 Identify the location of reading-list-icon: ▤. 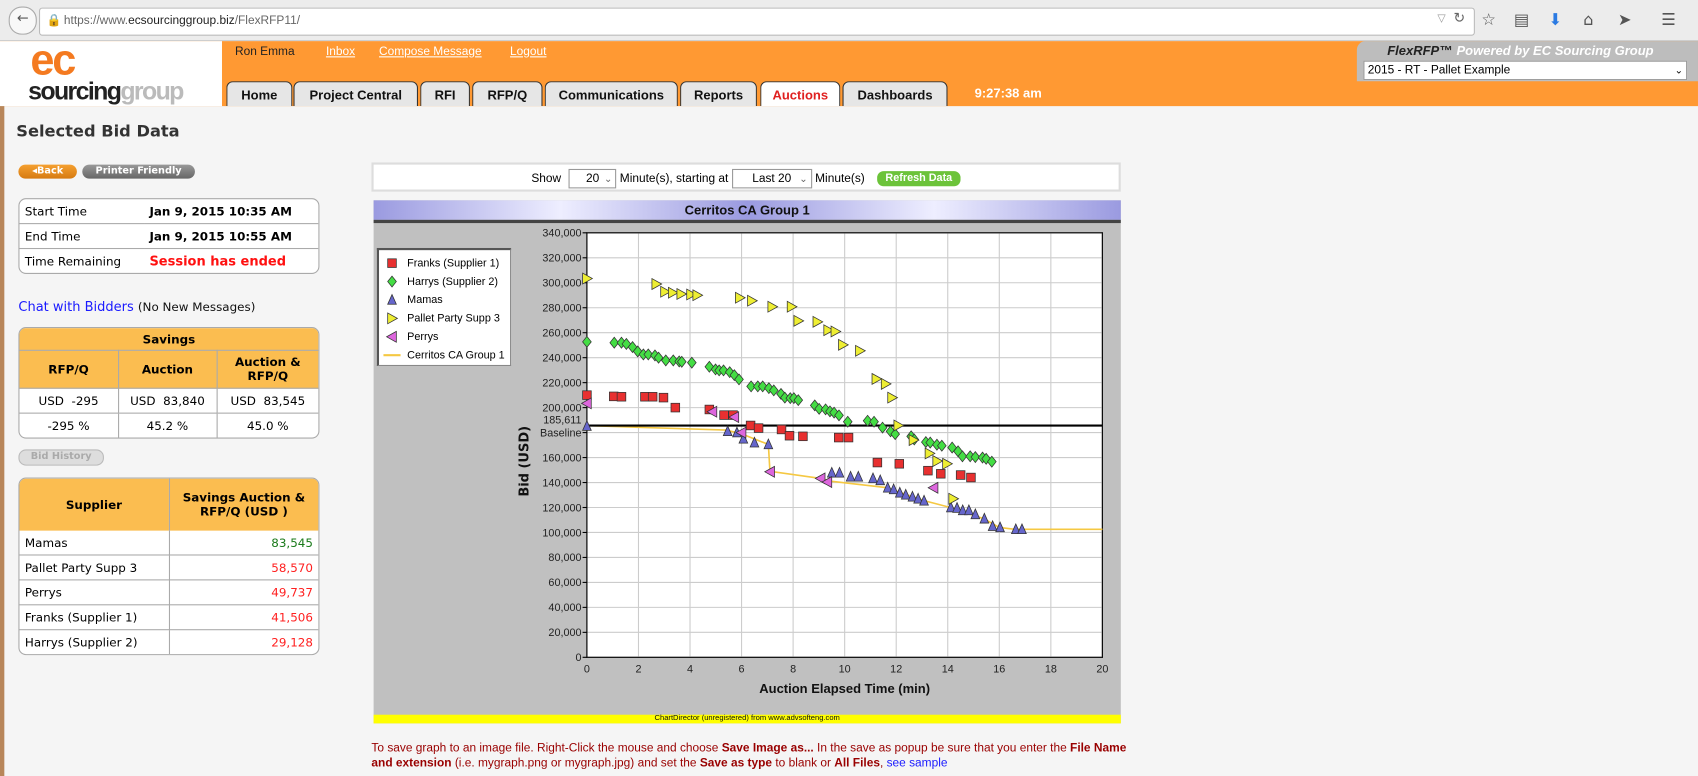
(1521, 19).